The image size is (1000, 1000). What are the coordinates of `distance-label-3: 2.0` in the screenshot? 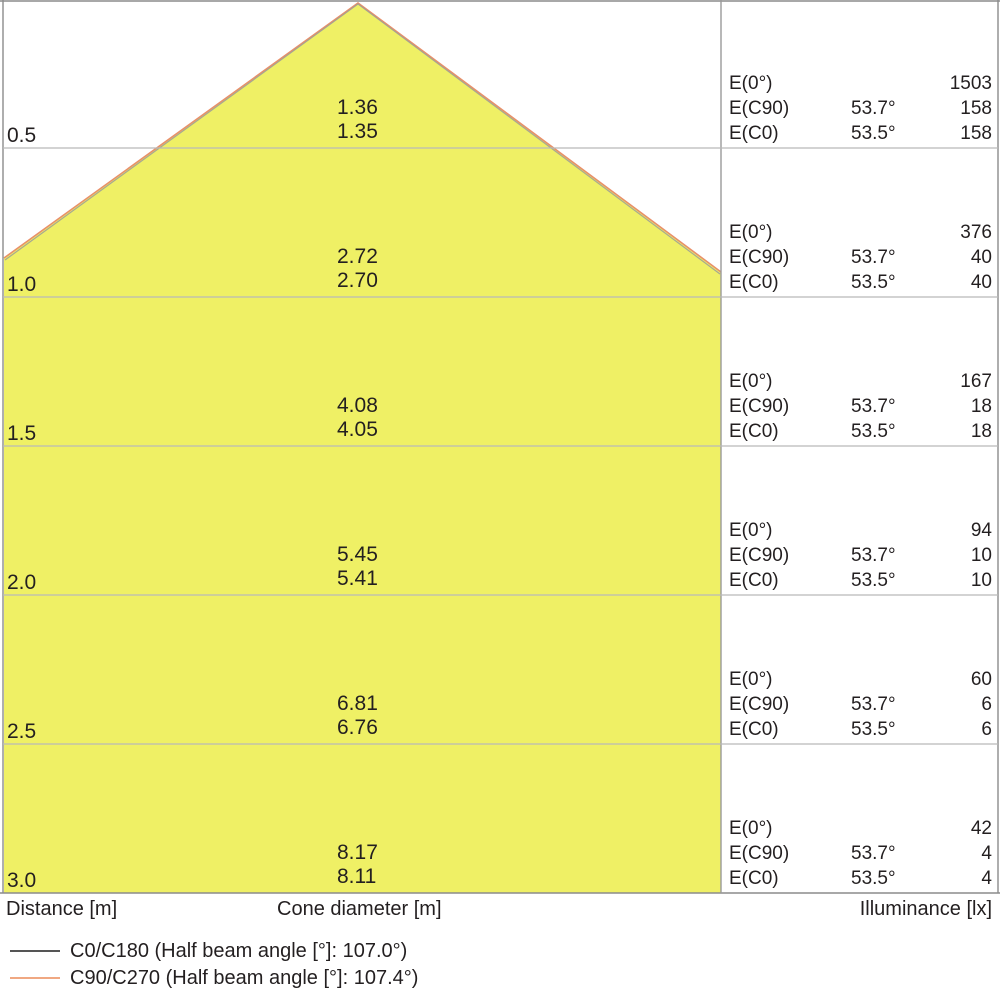 It's located at (22, 582).